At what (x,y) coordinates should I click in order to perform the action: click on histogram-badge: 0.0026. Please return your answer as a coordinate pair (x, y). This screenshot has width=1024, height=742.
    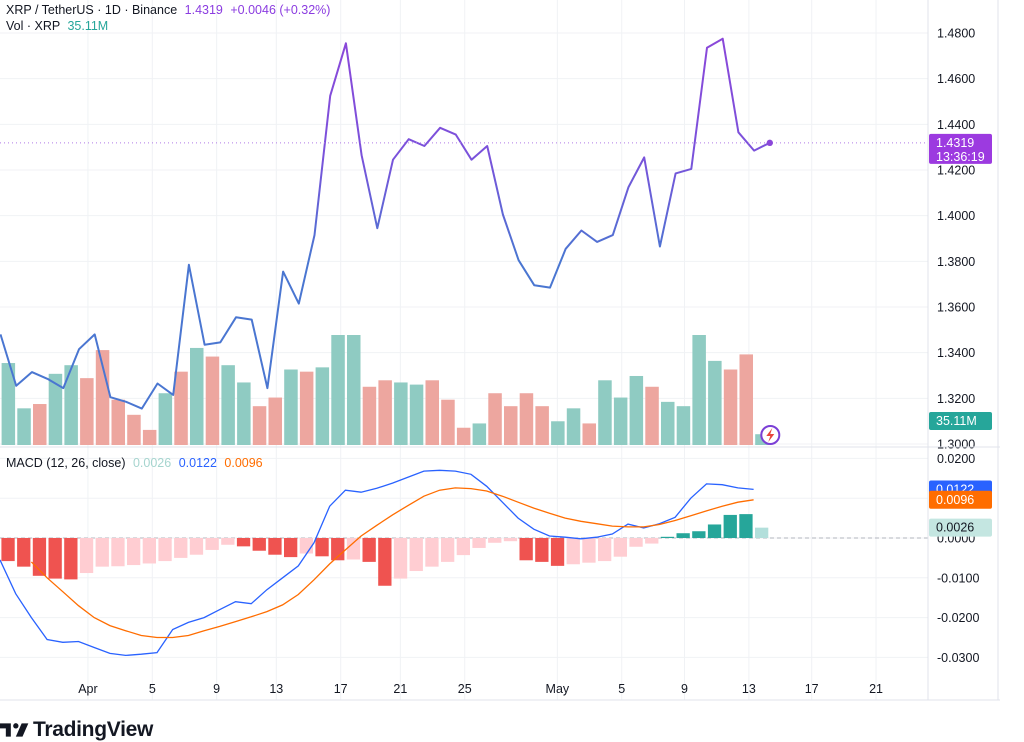
    Looking at the image, I should click on (960, 527).